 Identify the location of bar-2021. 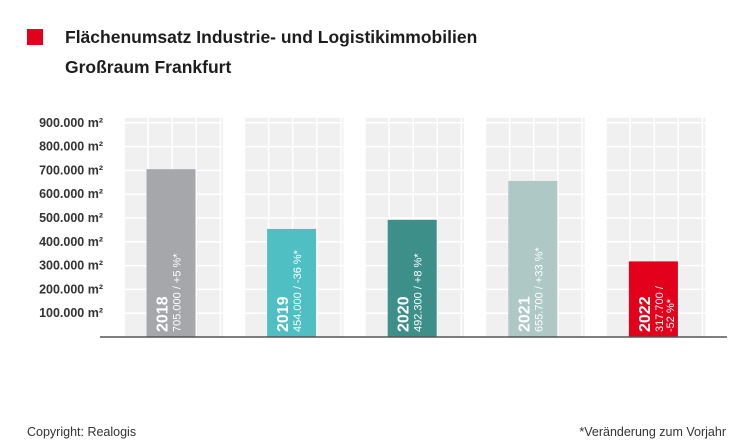
(533, 258).